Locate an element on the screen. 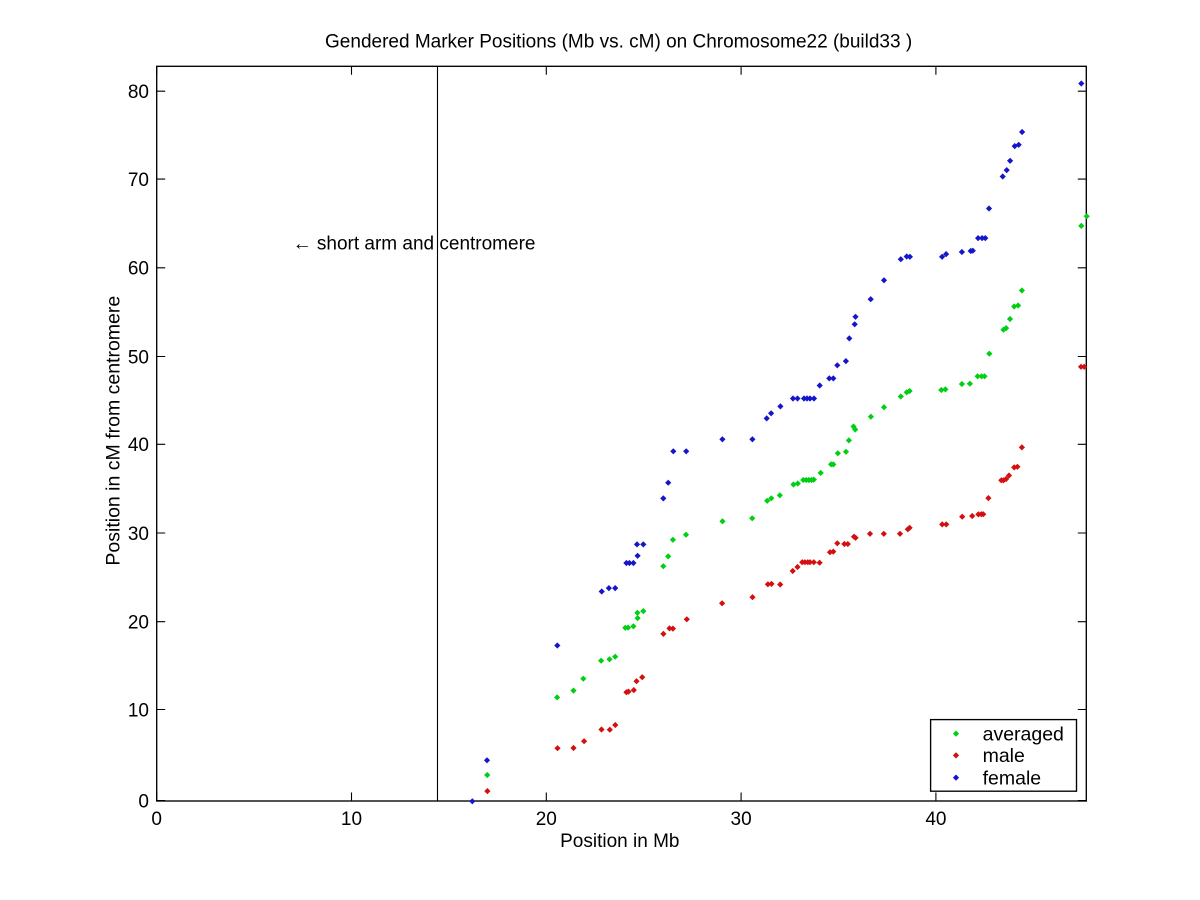 The width and height of the screenshot is (1200, 900). svg-text: female is located at coordinates (1012, 778).